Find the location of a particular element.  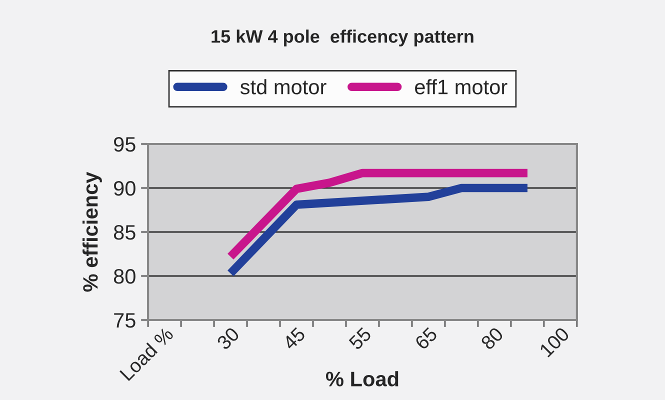

y-tick-label: 85 is located at coordinates (125, 232).